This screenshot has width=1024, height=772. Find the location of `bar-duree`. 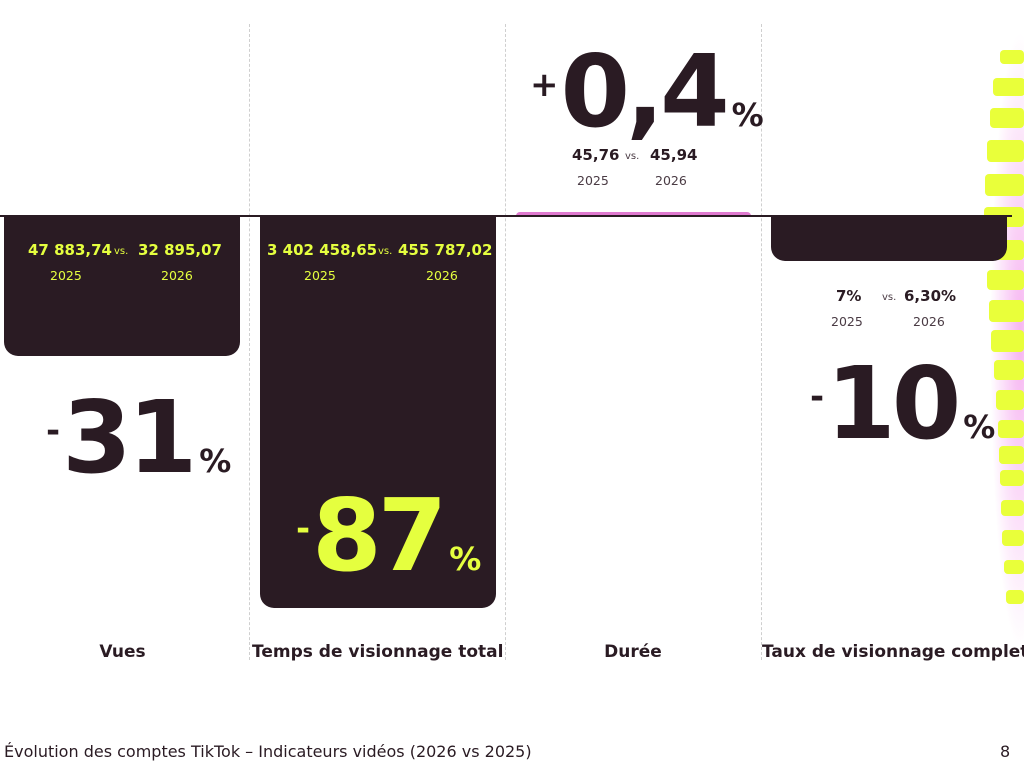

bar-duree is located at coordinates (633, 214).